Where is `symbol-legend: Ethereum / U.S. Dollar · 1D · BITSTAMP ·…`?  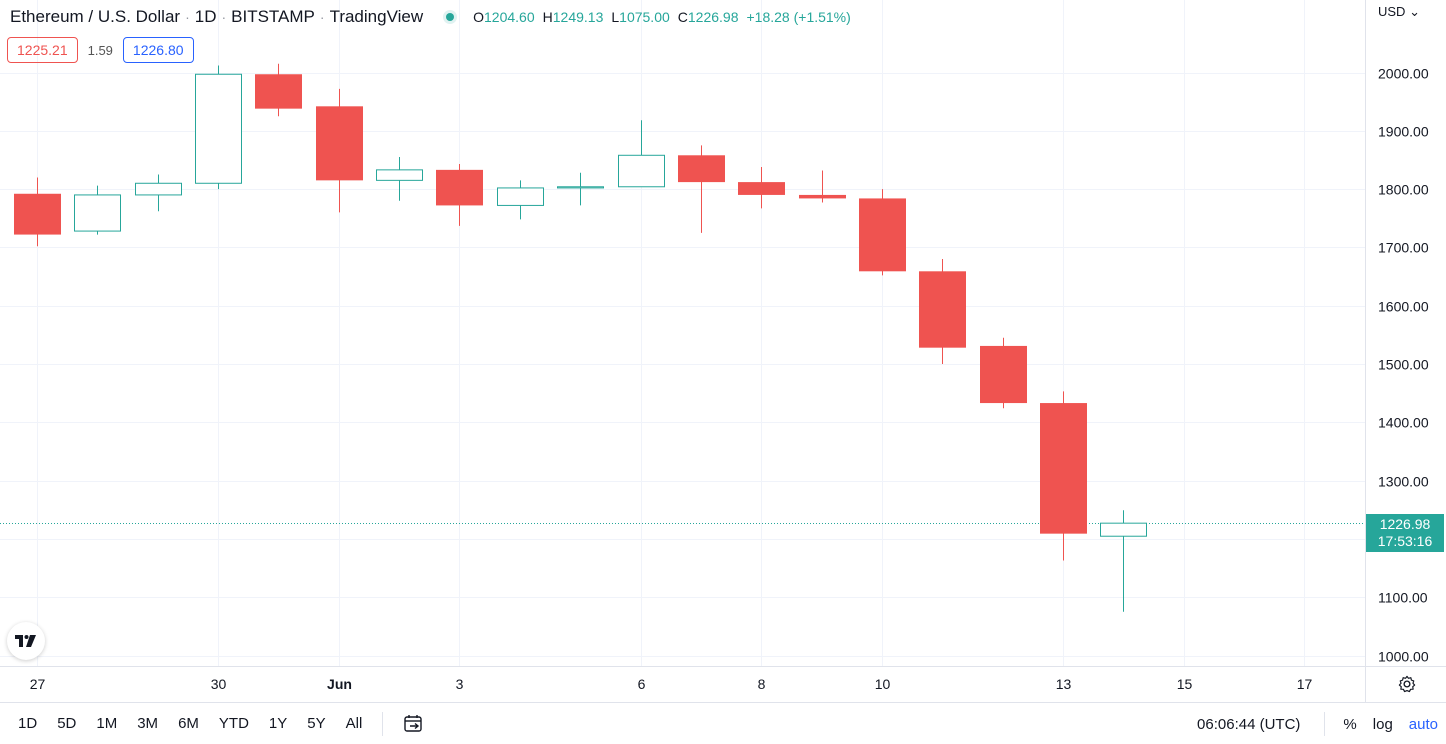
symbol-legend: Ethereum / U.S. Dollar · 1D · BITSTAMP ·… is located at coordinates (430, 17).